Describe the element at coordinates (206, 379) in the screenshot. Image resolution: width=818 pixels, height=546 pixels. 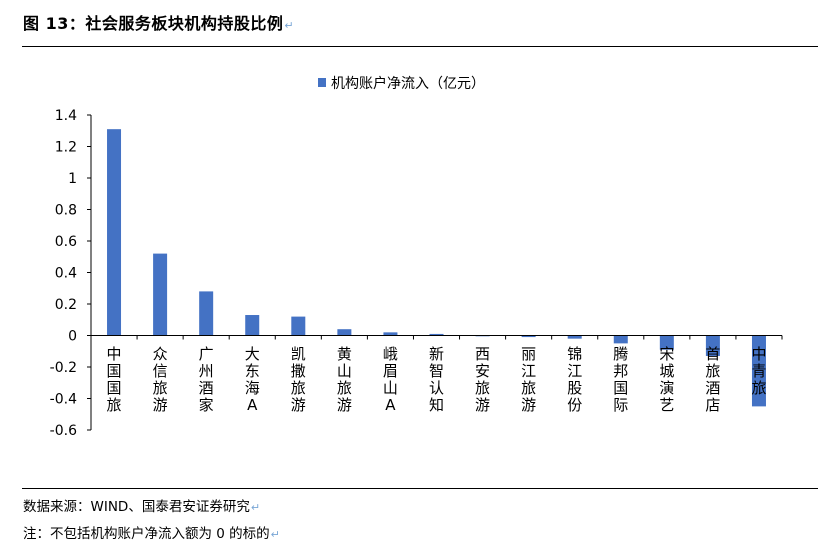
I see `category-label-3: 广州酒家` at that location.